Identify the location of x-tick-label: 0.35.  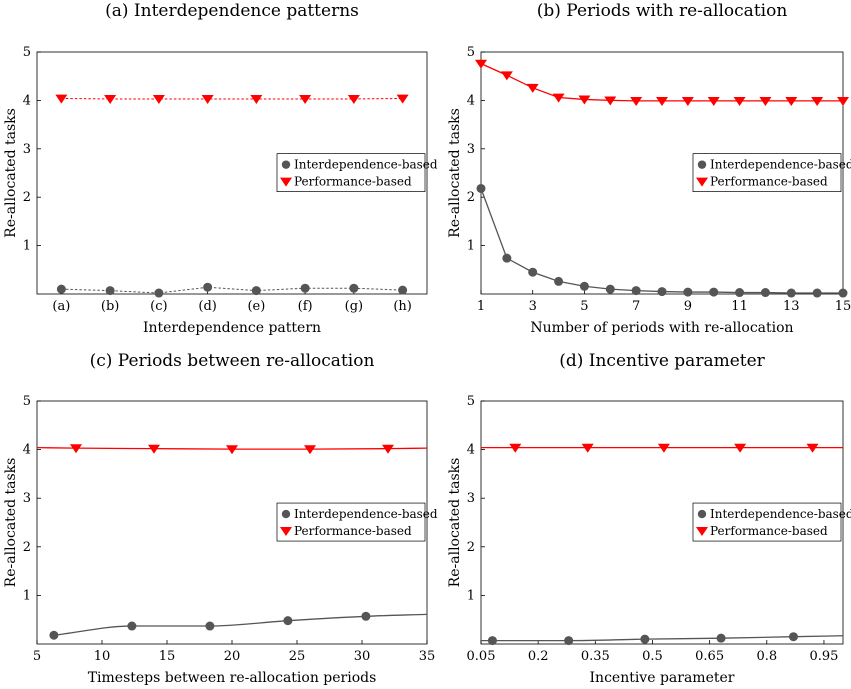
(595, 656).